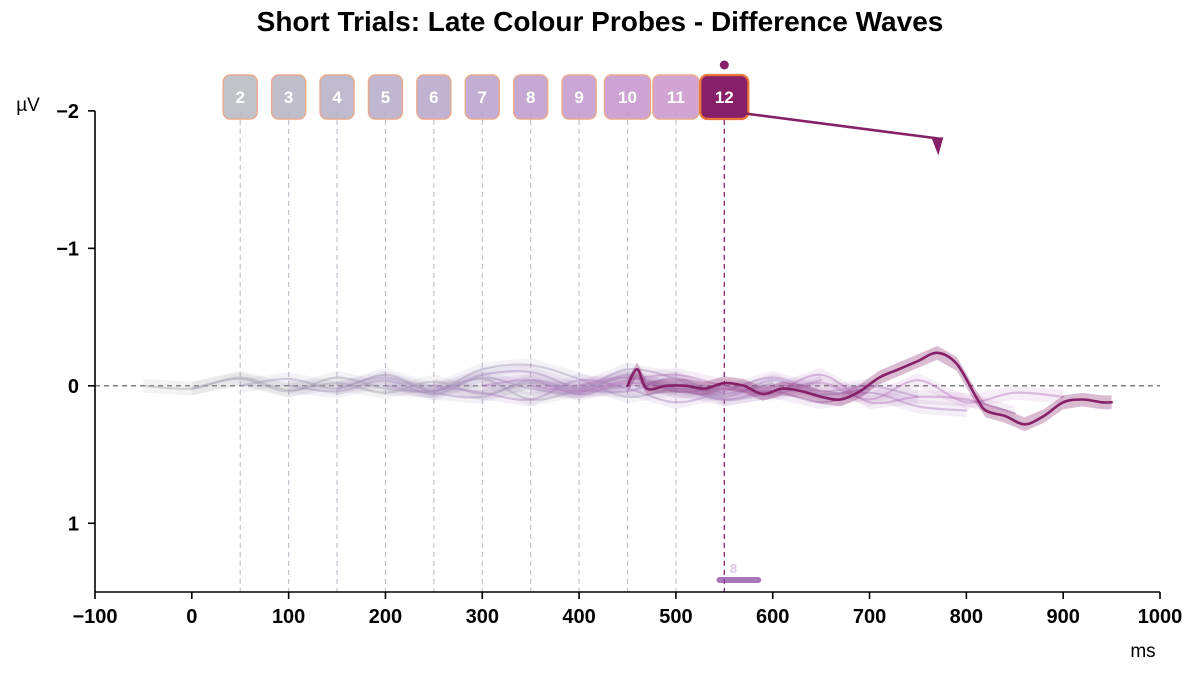 The width and height of the screenshot is (1200, 680). I want to click on probe-number-label: 12, so click(724, 97).